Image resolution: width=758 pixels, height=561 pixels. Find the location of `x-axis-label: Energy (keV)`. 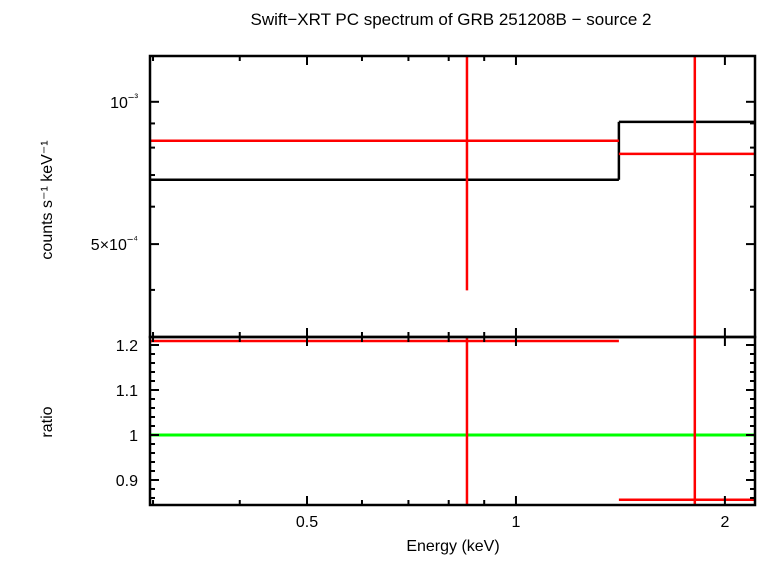

x-axis-label: Energy (keV) is located at coordinates (452, 546).